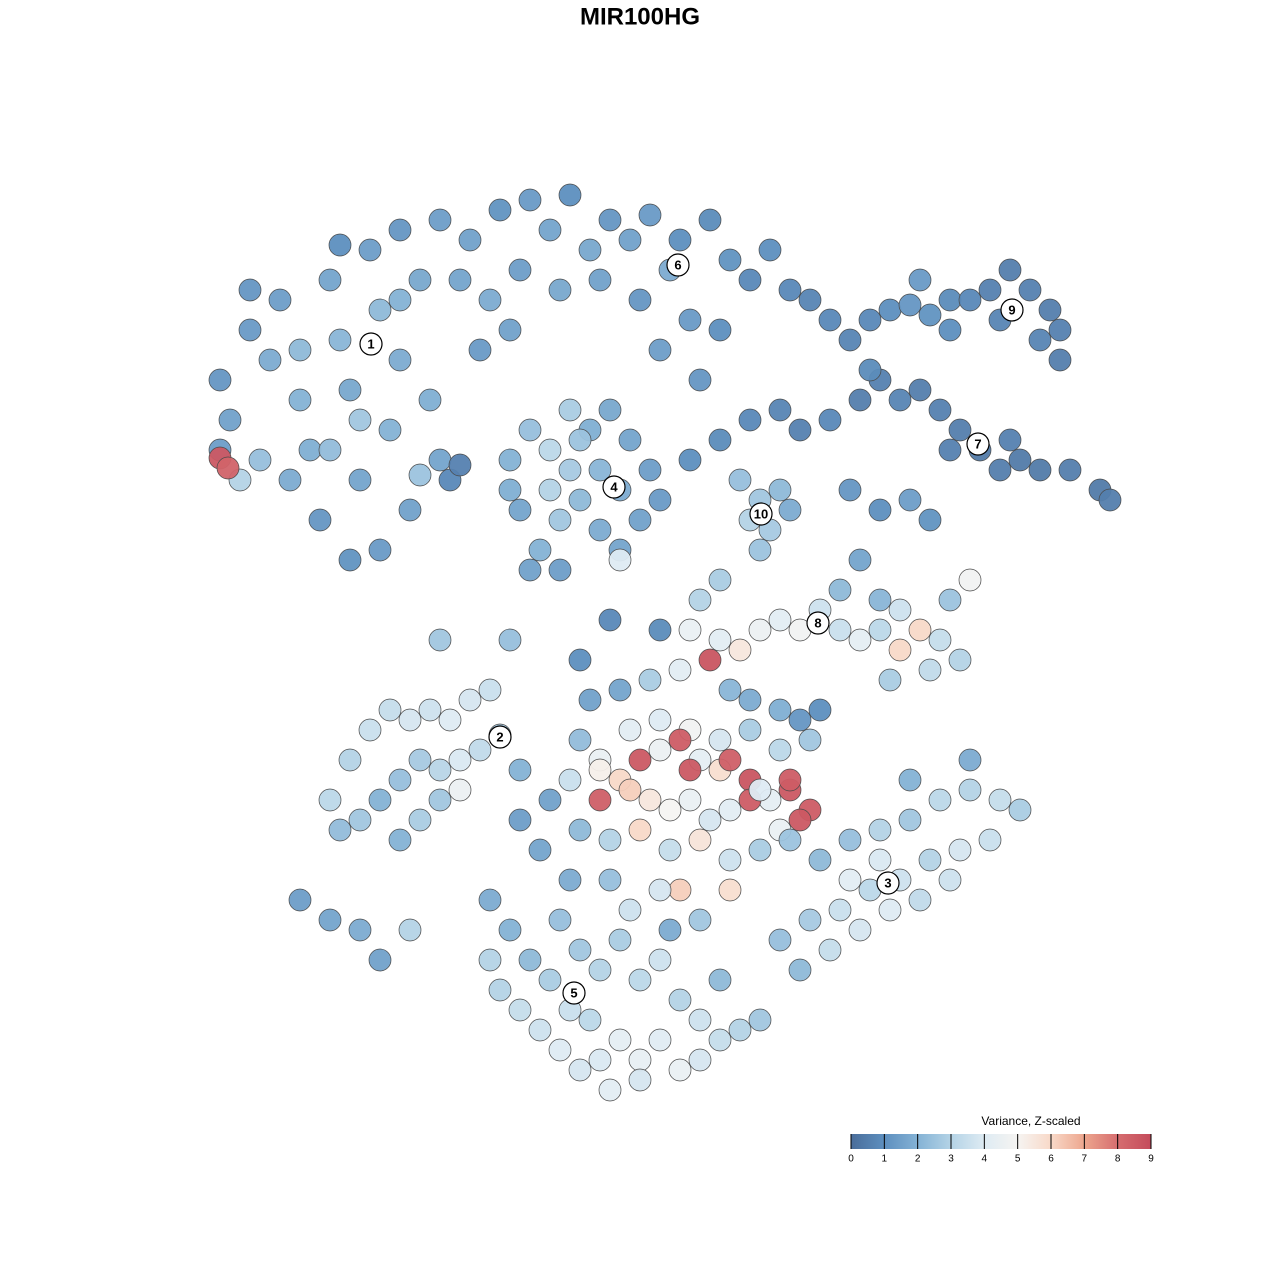 This screenshot has width=1280, height=1280. I want to click on cluster-label: 6, so click(677, 264).